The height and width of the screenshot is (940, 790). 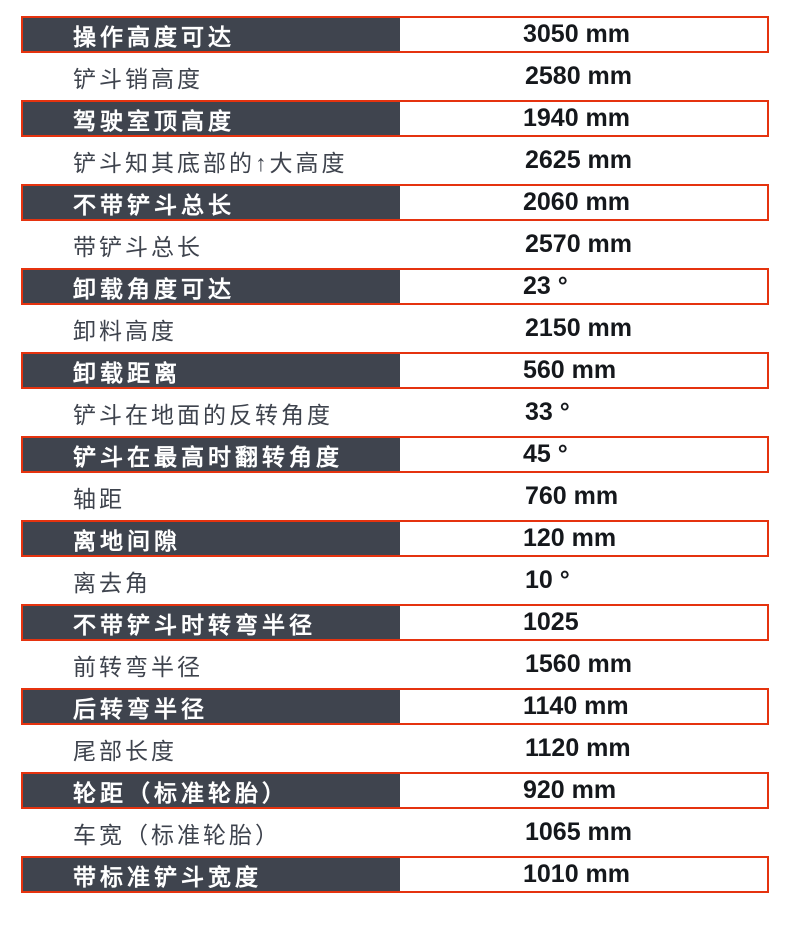 I want to click on spec-label: 尾部长度, so click(x=125, y=750).